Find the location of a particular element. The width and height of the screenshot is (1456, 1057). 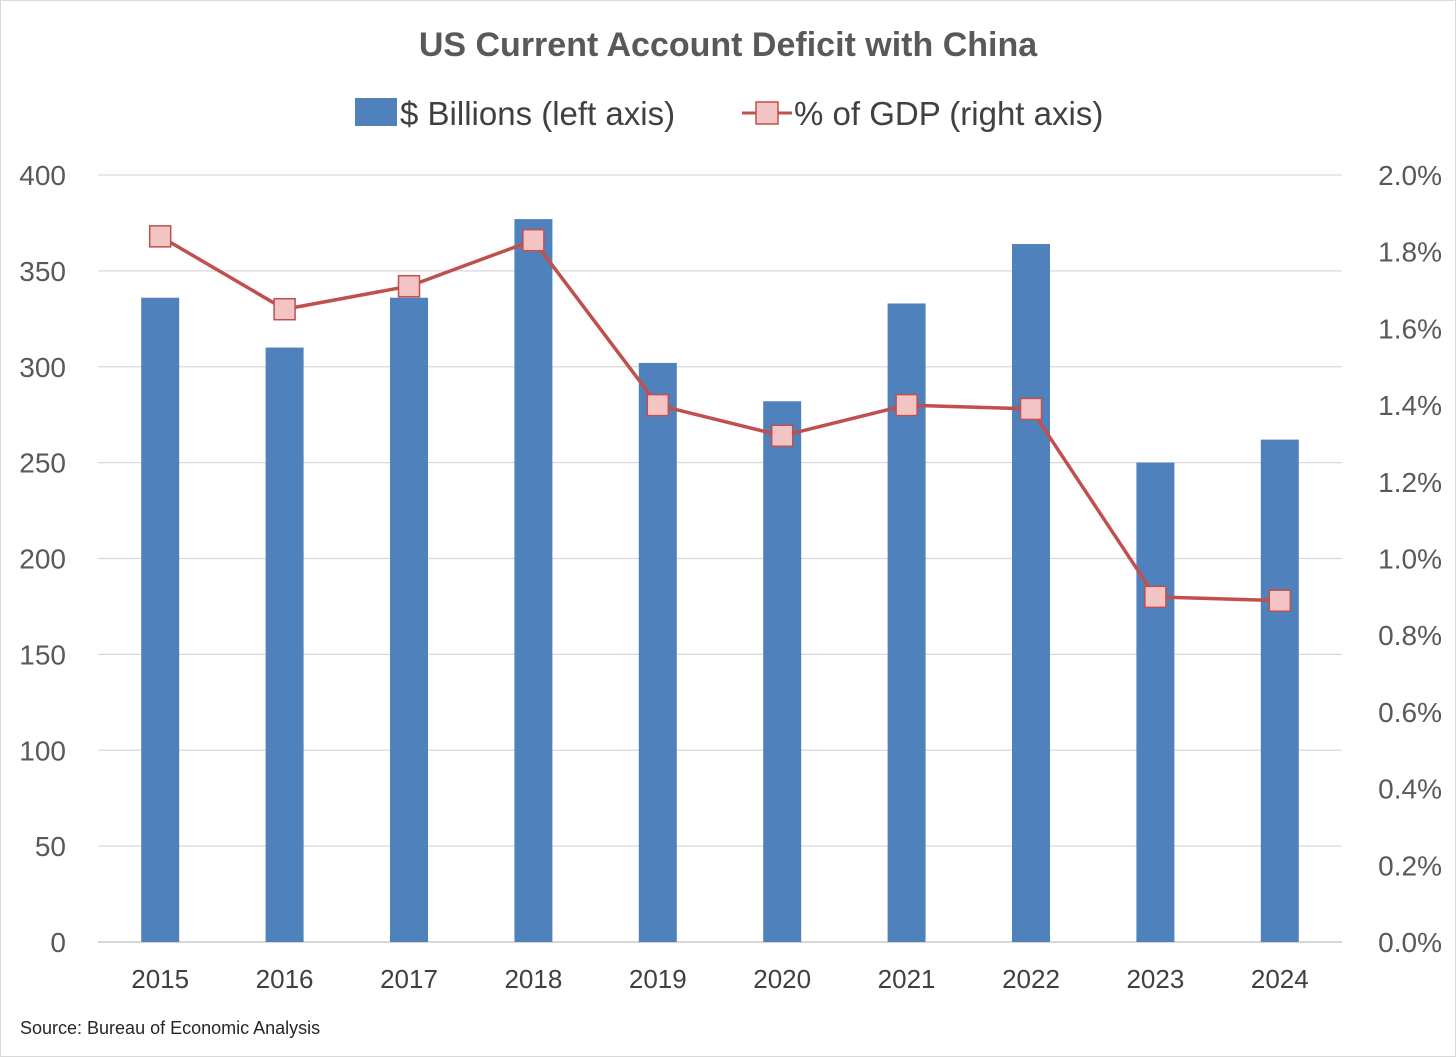

x-axis-tick-label: 2017 is located at coordinates (409, 979).